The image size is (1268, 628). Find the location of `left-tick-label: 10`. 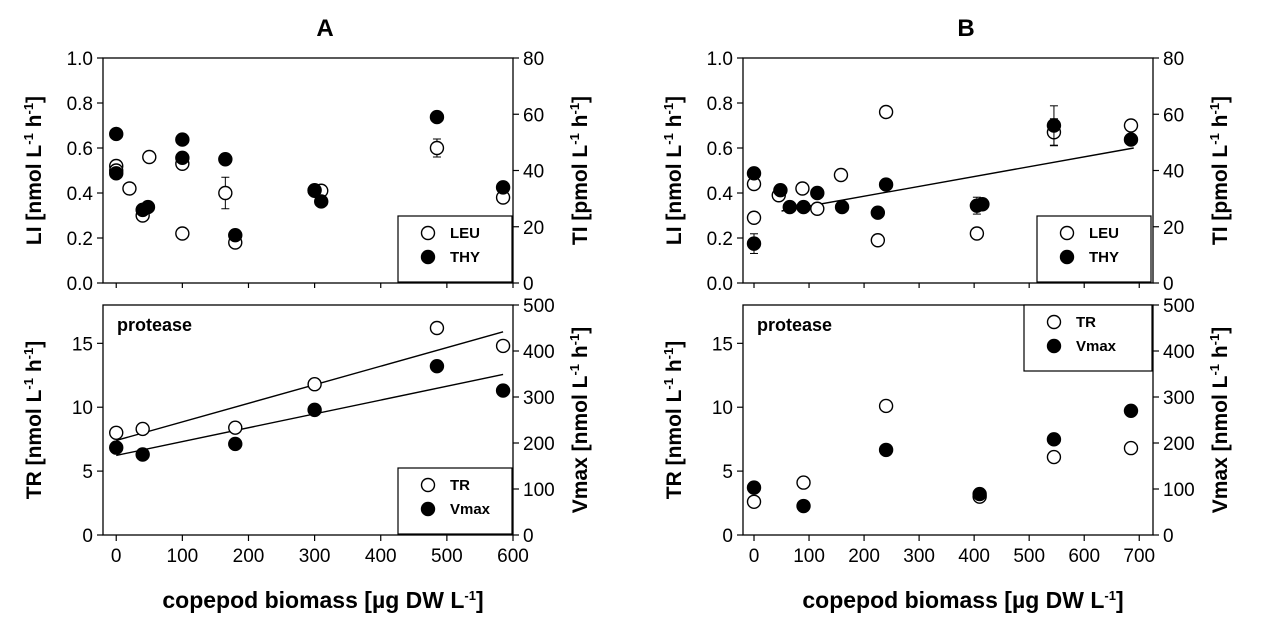

left-tick-label: 10 is located at coordinates (82, 408).